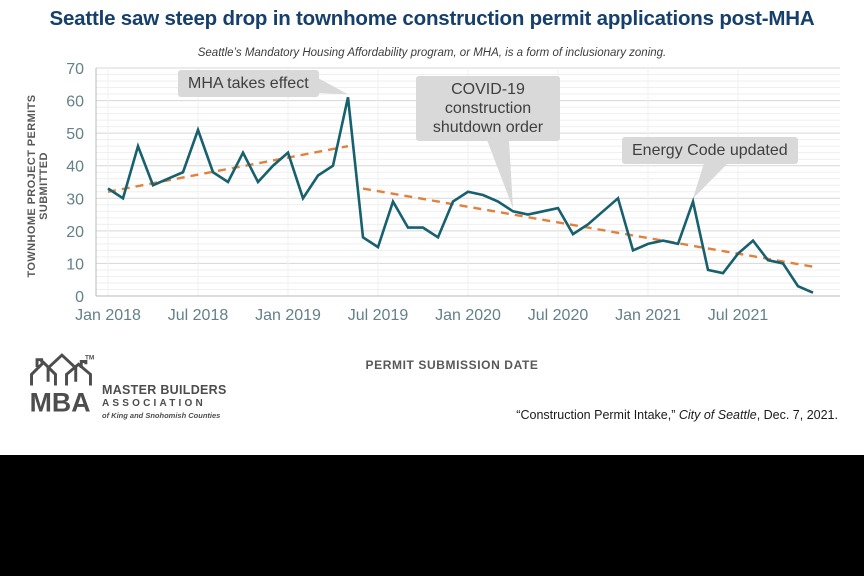  What do you see at coordinates (597, 415) in the screenshot?
I see `source-prefix: “Construction Permit Intake,”` at bounding box center [597, 415].